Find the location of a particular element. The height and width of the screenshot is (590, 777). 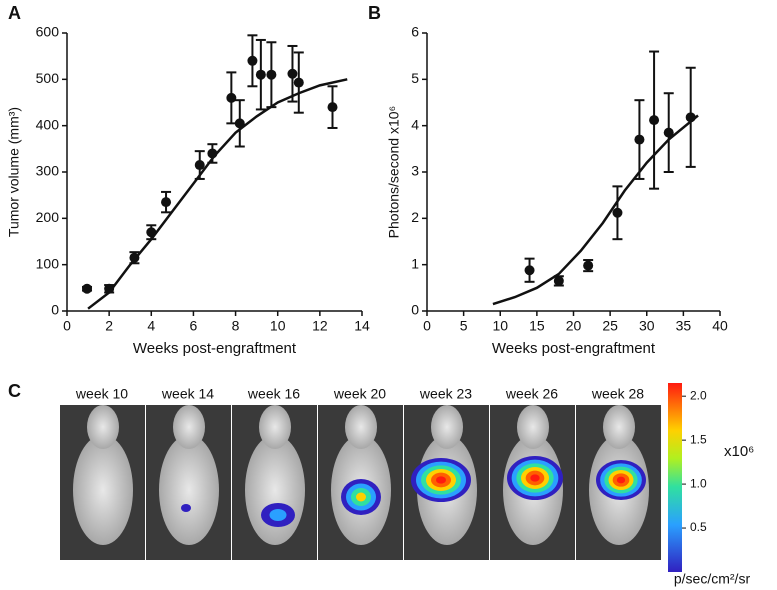

y-tick-label: 200 is located at coordinates (48, 217).